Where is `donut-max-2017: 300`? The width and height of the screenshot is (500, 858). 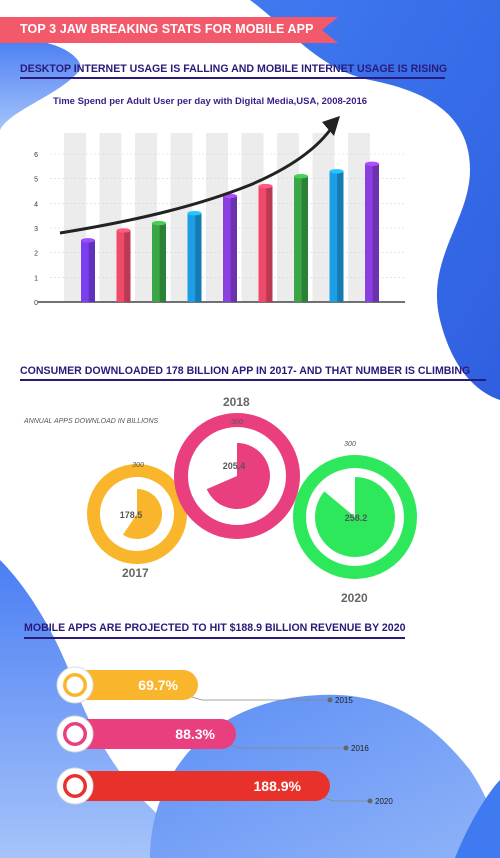 donut-max-2017: 300 is located at coordinates (138, 465).